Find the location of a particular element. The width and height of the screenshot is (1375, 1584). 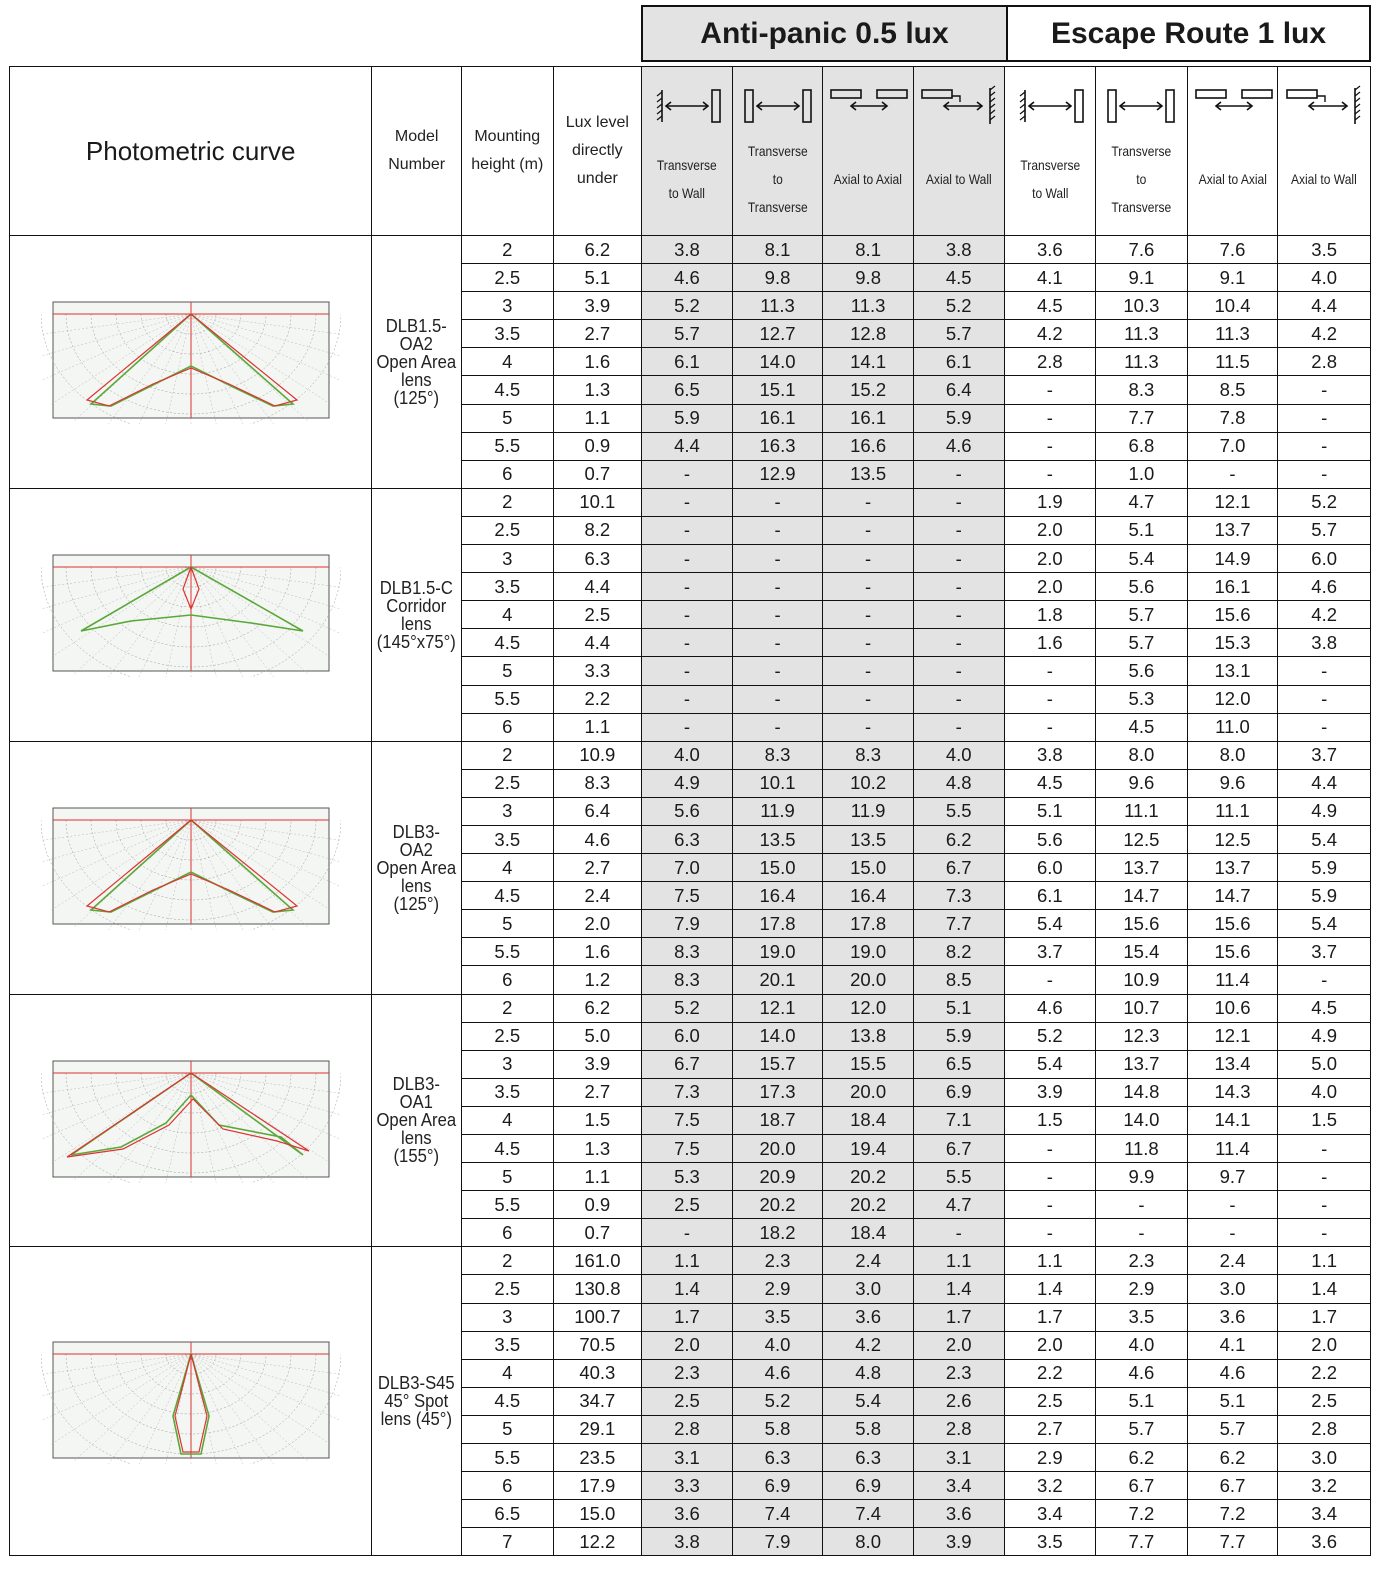

lux-level-cell: 29.1 is located at coordinates (597, 1429).